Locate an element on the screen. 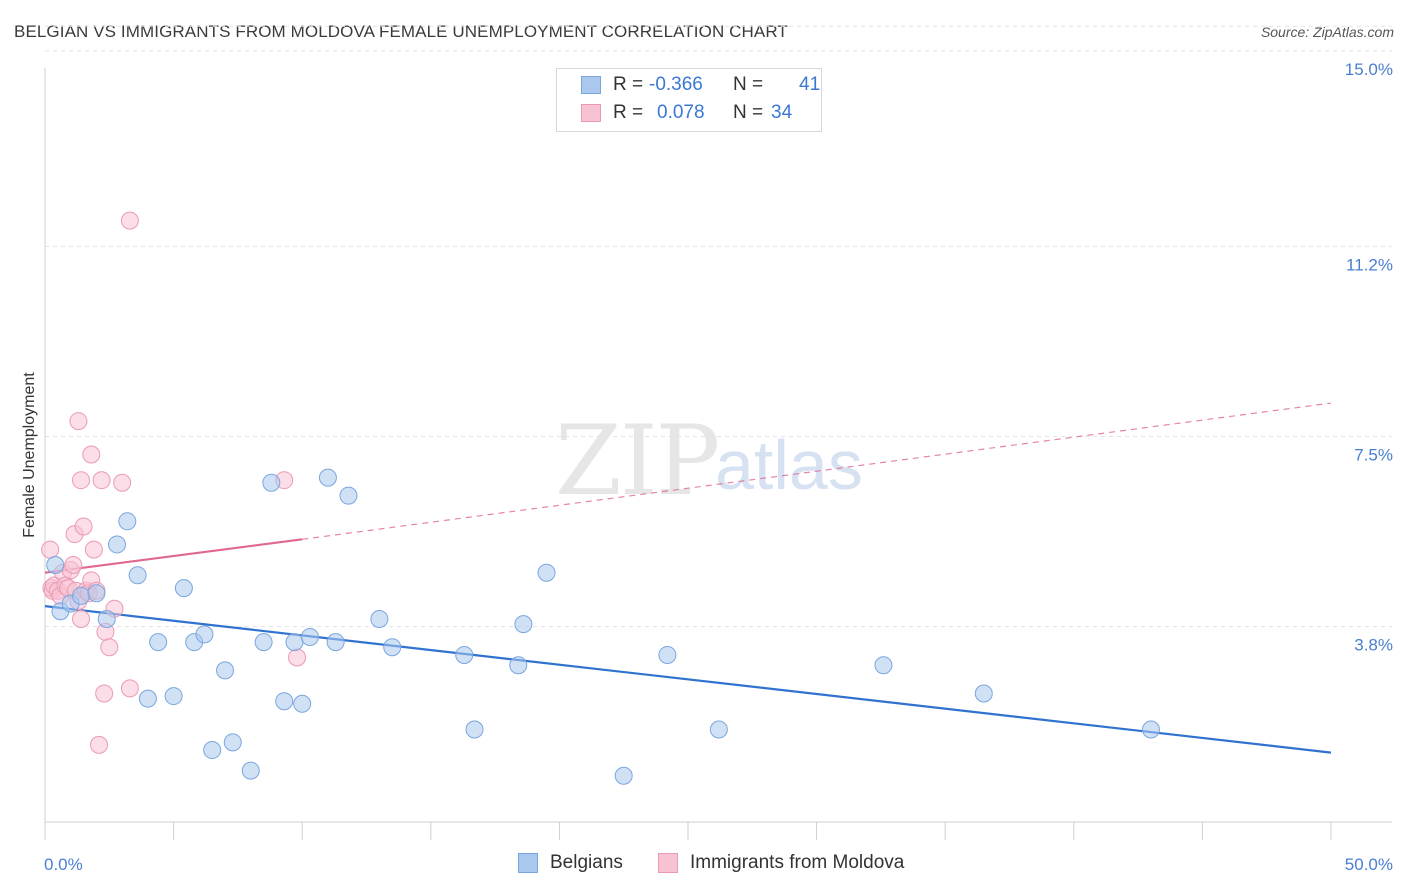 This screenshot has height=892, width=1406. source-label: Source: ZipAtlas.com is located at coordinates (1327, 32).